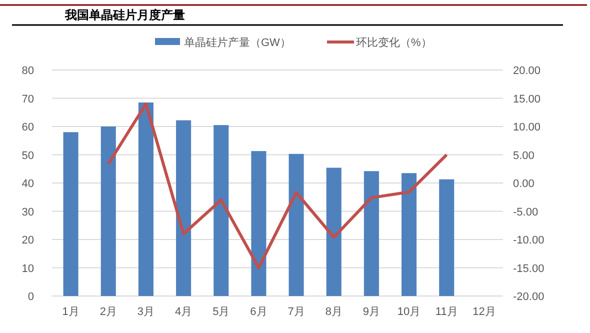 Image resolution: width=590 pixels, height=333 pixels. What do you see at coordinates (28, 156) in the screenshot?
I see `y-tick-label: 50` at bounding box center [28, 156].